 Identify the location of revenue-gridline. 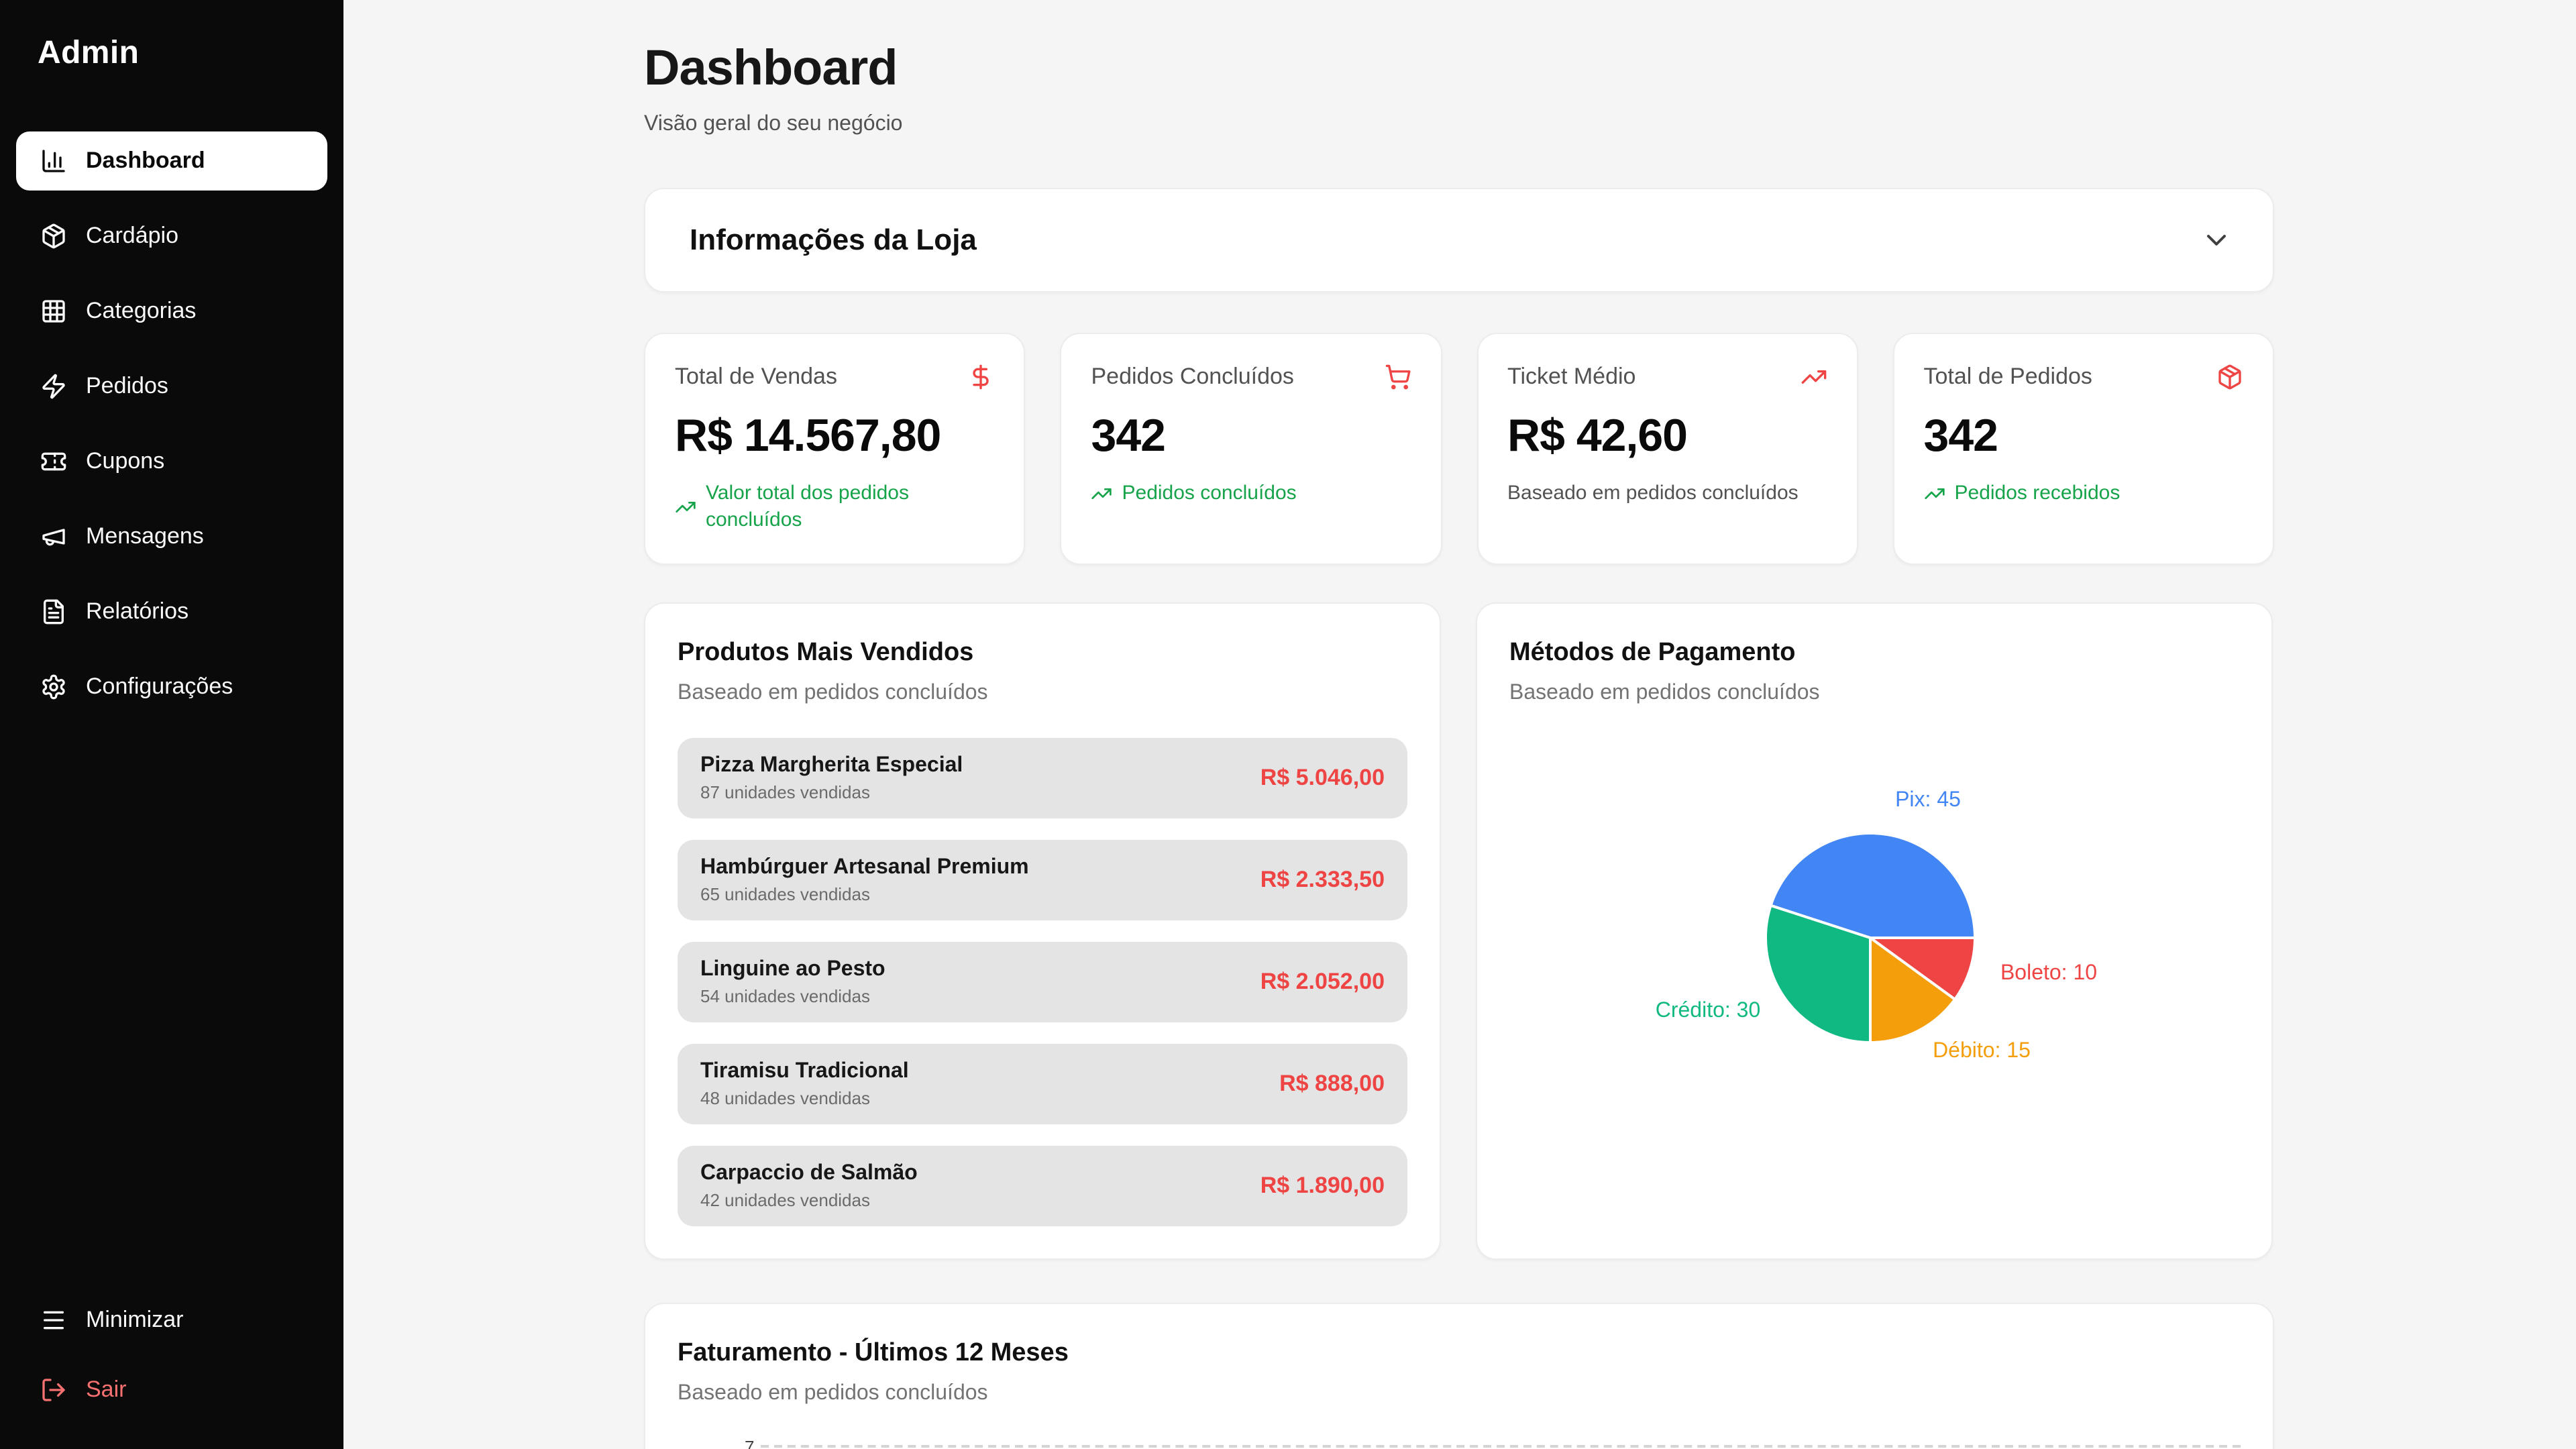
(1501, 1446).